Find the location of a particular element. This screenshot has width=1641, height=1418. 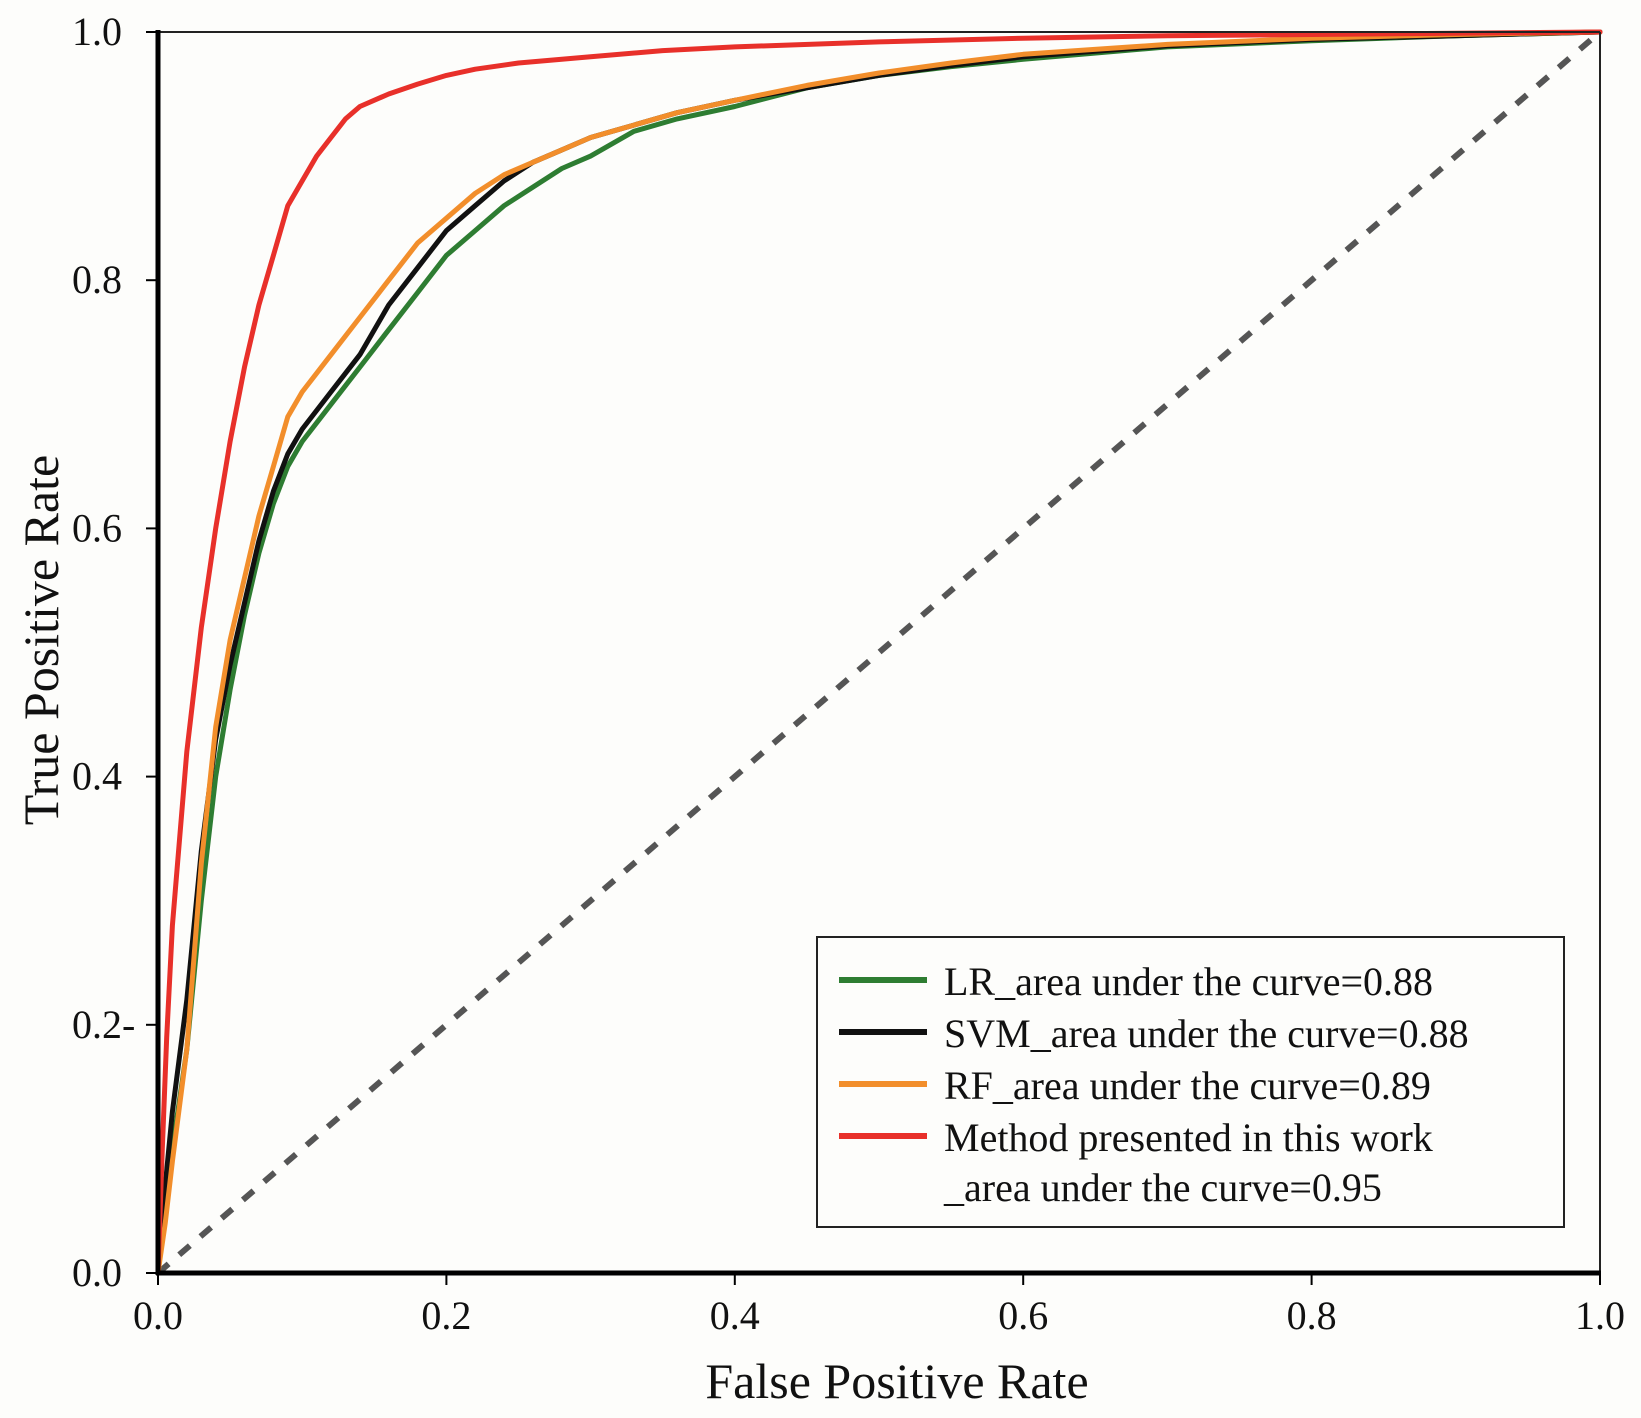

legend-label: RF_area under the curve=0.89 is located at coordinates (1187, 1085).